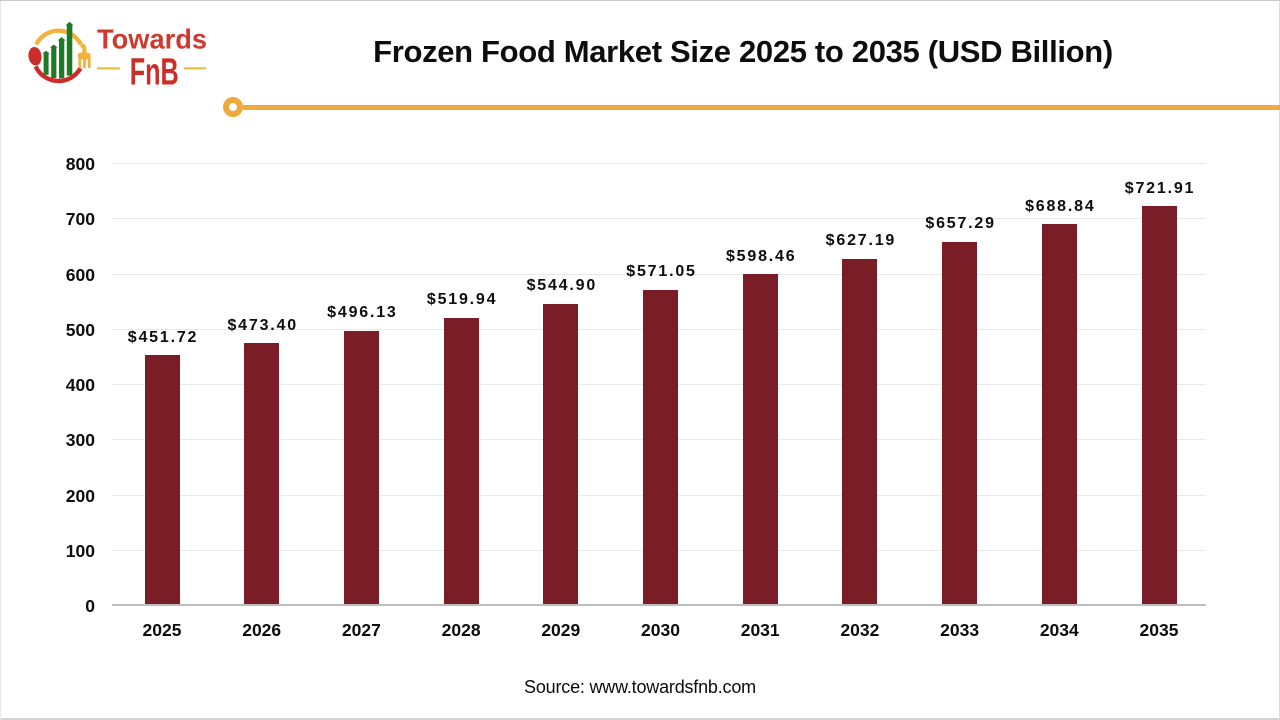 The width and height of the screenshot is (1280, 720). I want to click on svg-text: FnB, so click(154, 72).